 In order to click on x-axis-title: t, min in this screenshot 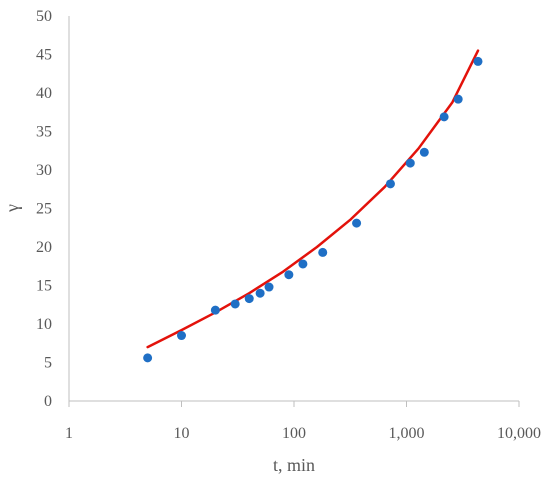, I will do `click(294, 465)`.